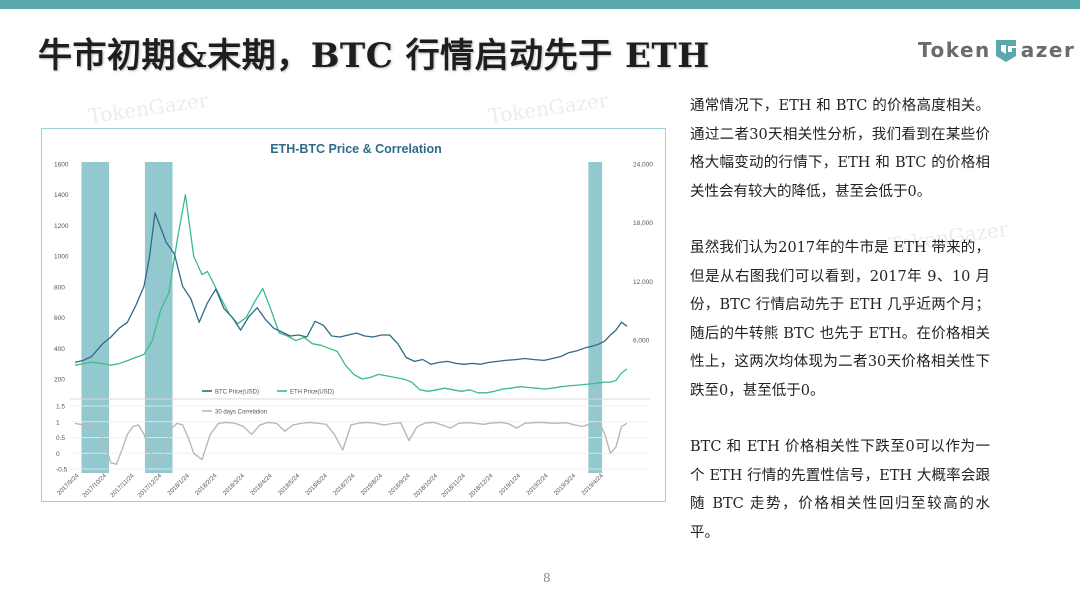 The image size is (1080, 608). Describe the element at coordinates (60, 407) in the screenshot. I see `corr-tick-label: 1.5` at that location.